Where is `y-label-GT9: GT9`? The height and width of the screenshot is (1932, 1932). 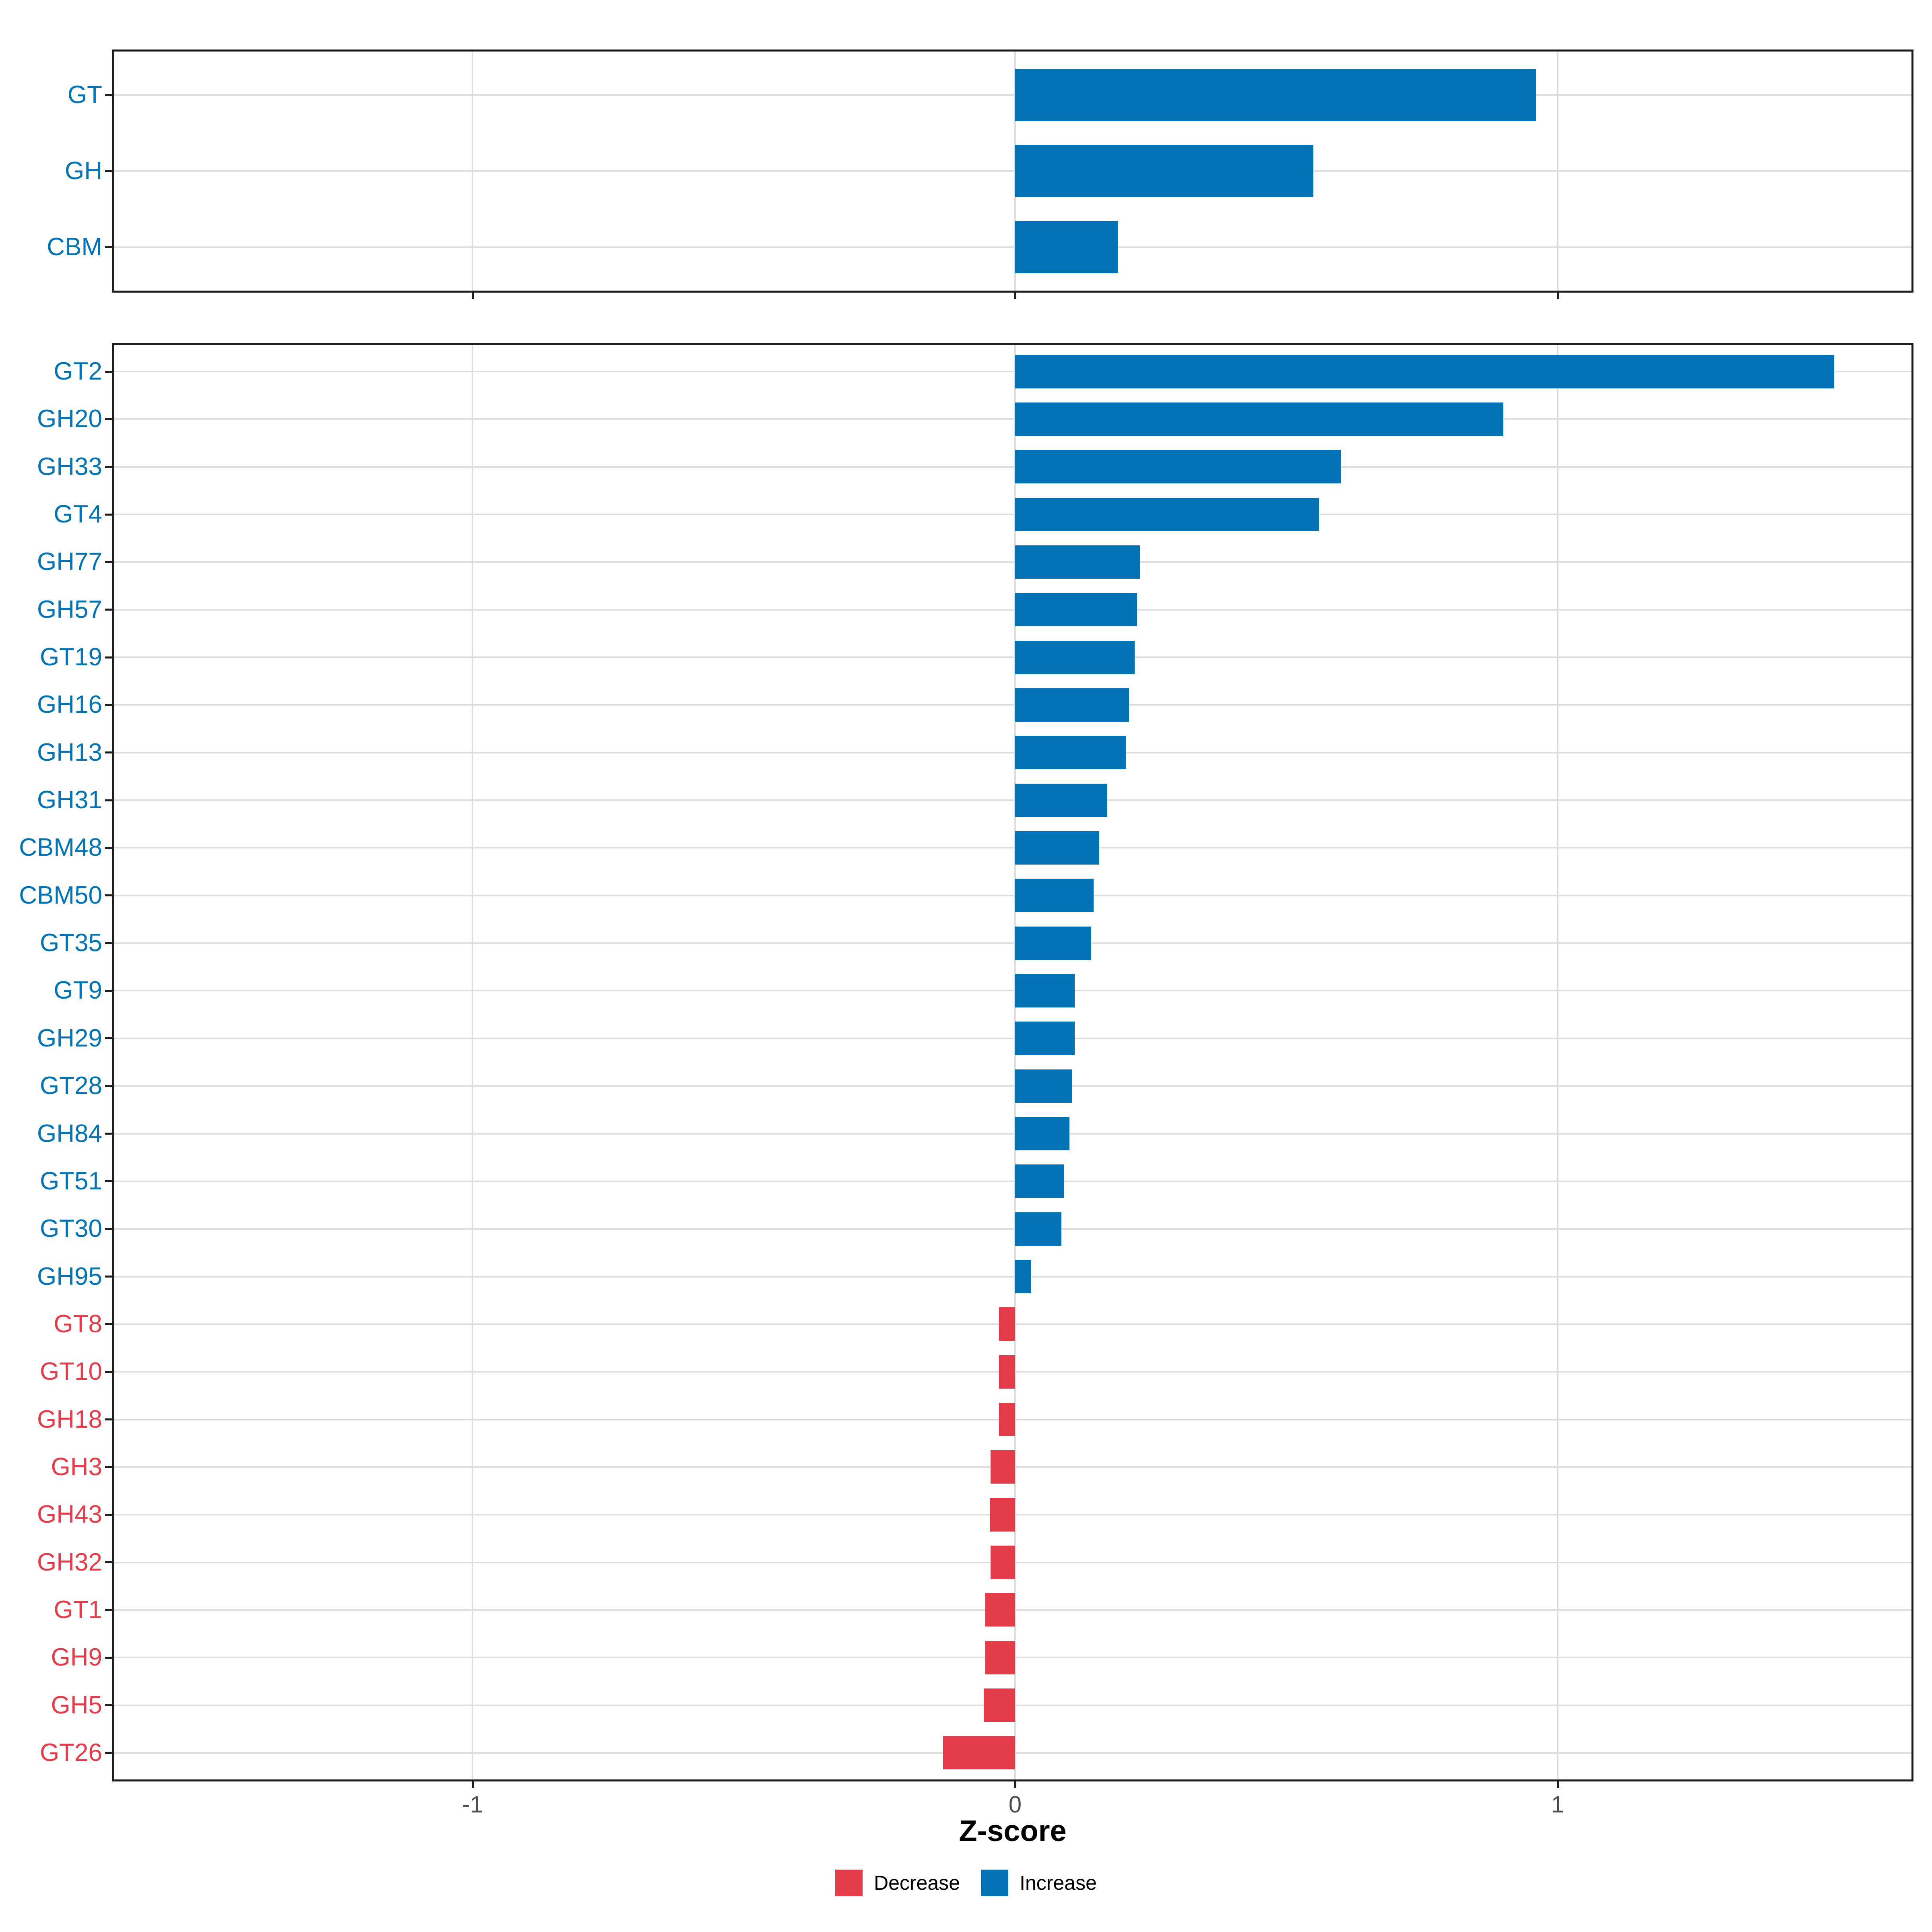 y-label-GT9: GT9 is located at coordinates (78, 990).